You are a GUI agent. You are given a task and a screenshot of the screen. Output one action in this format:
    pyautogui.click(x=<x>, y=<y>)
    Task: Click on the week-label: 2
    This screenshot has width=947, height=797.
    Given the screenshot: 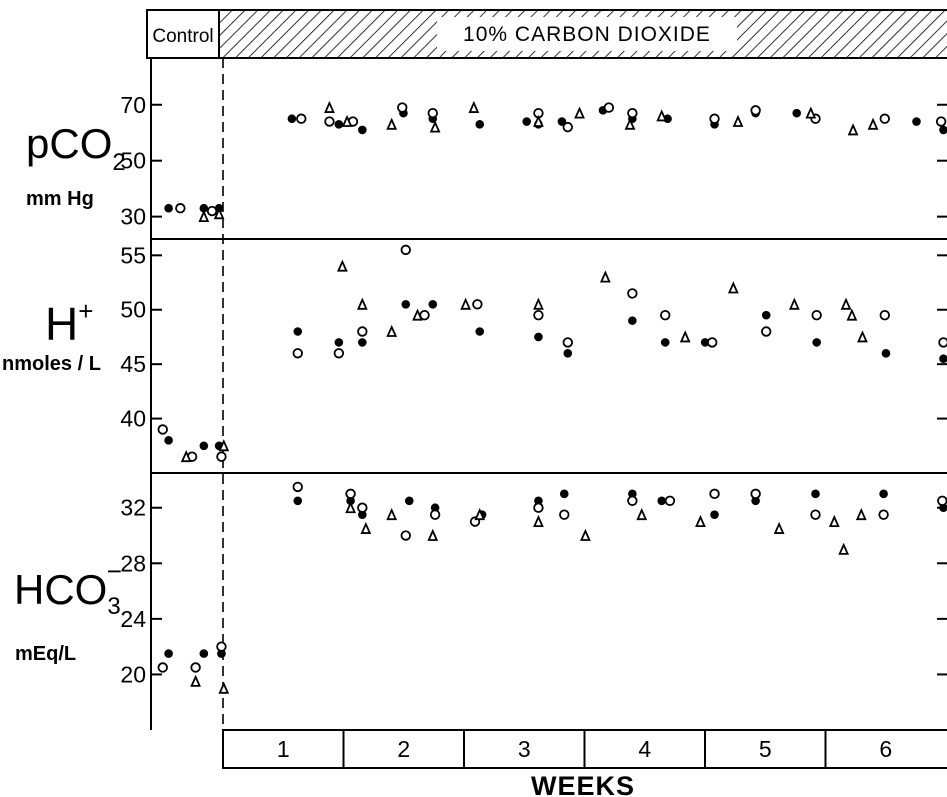 What is the action you would take?
    pyautogui.click(x=403, y=749)
    